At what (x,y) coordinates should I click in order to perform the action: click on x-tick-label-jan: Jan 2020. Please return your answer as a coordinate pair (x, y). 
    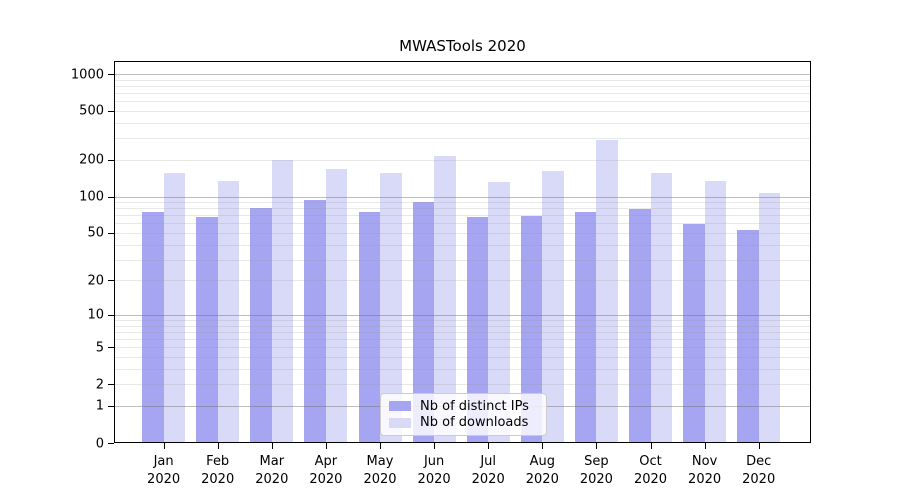
    Looking at the image, I should click on (164, 470).